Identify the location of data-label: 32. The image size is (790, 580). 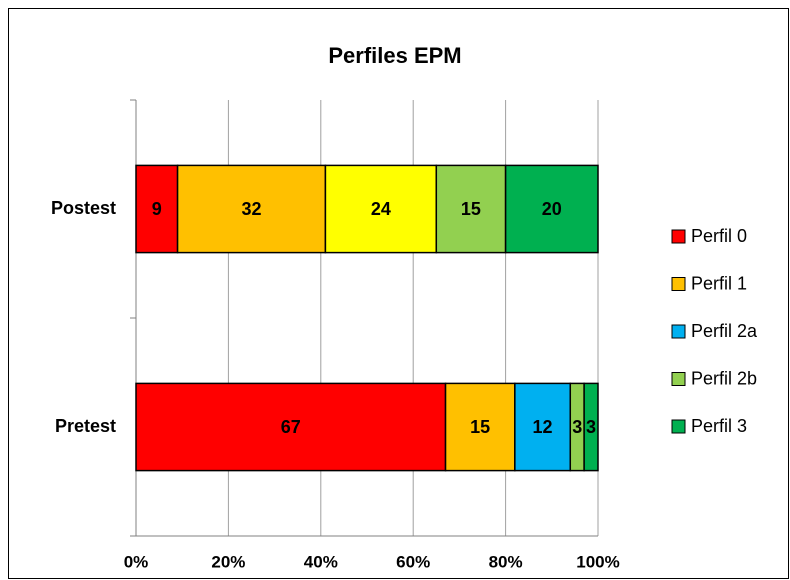
(251, 209).